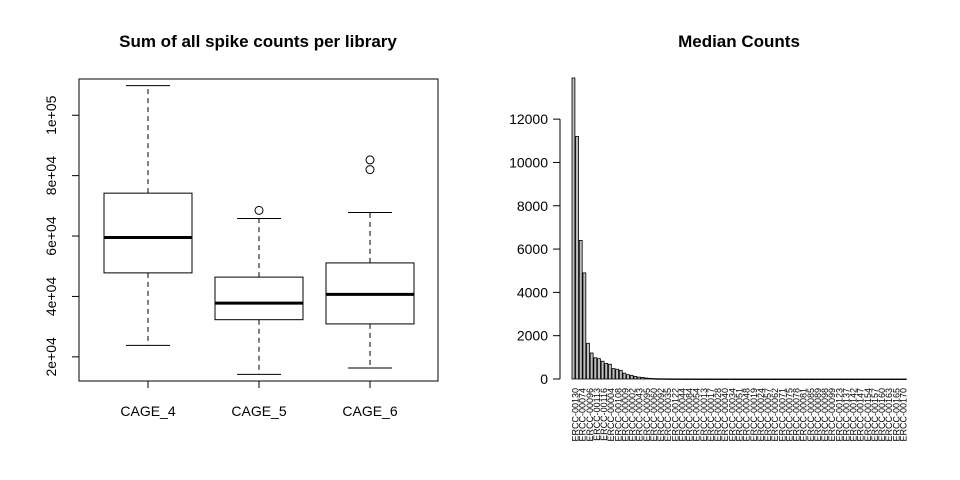 The width and height of the screenshot is (960, 480). What do you see at coordinates (782, 415) in the screenshot?
I see `bar-tick-label: ERCC-00071` at bounding box center [782, 415].